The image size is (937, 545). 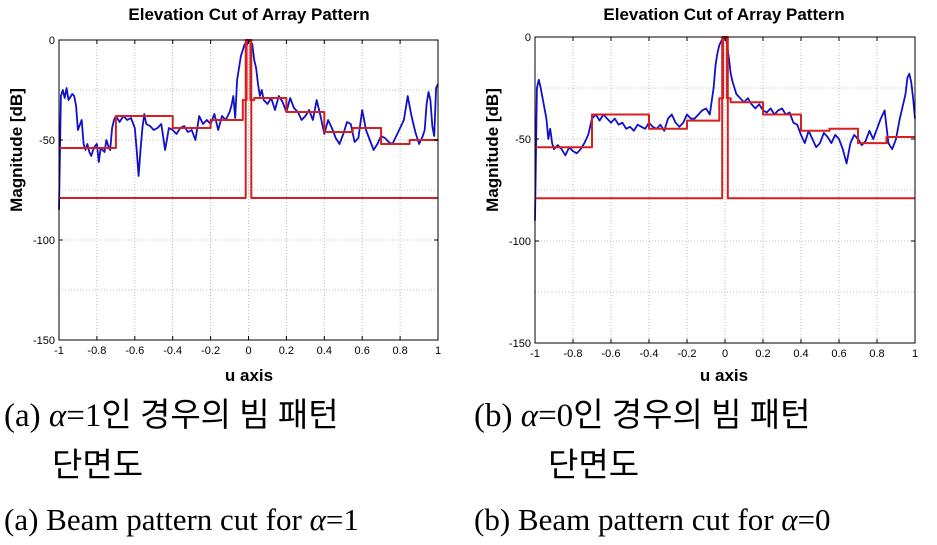 I want to click on caption-en-prefix: (b) Beam pattern cut for, so click(x=628, y=519).